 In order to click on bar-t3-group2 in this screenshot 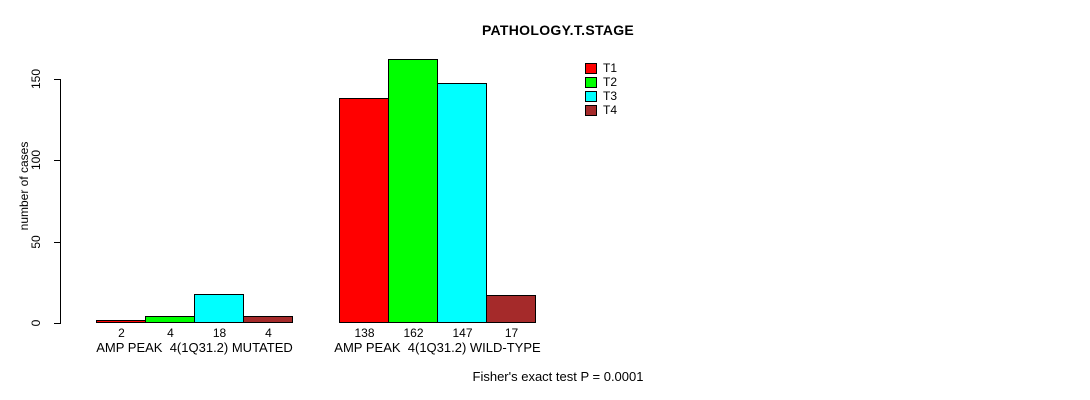, I will do `click(462, 203)`.